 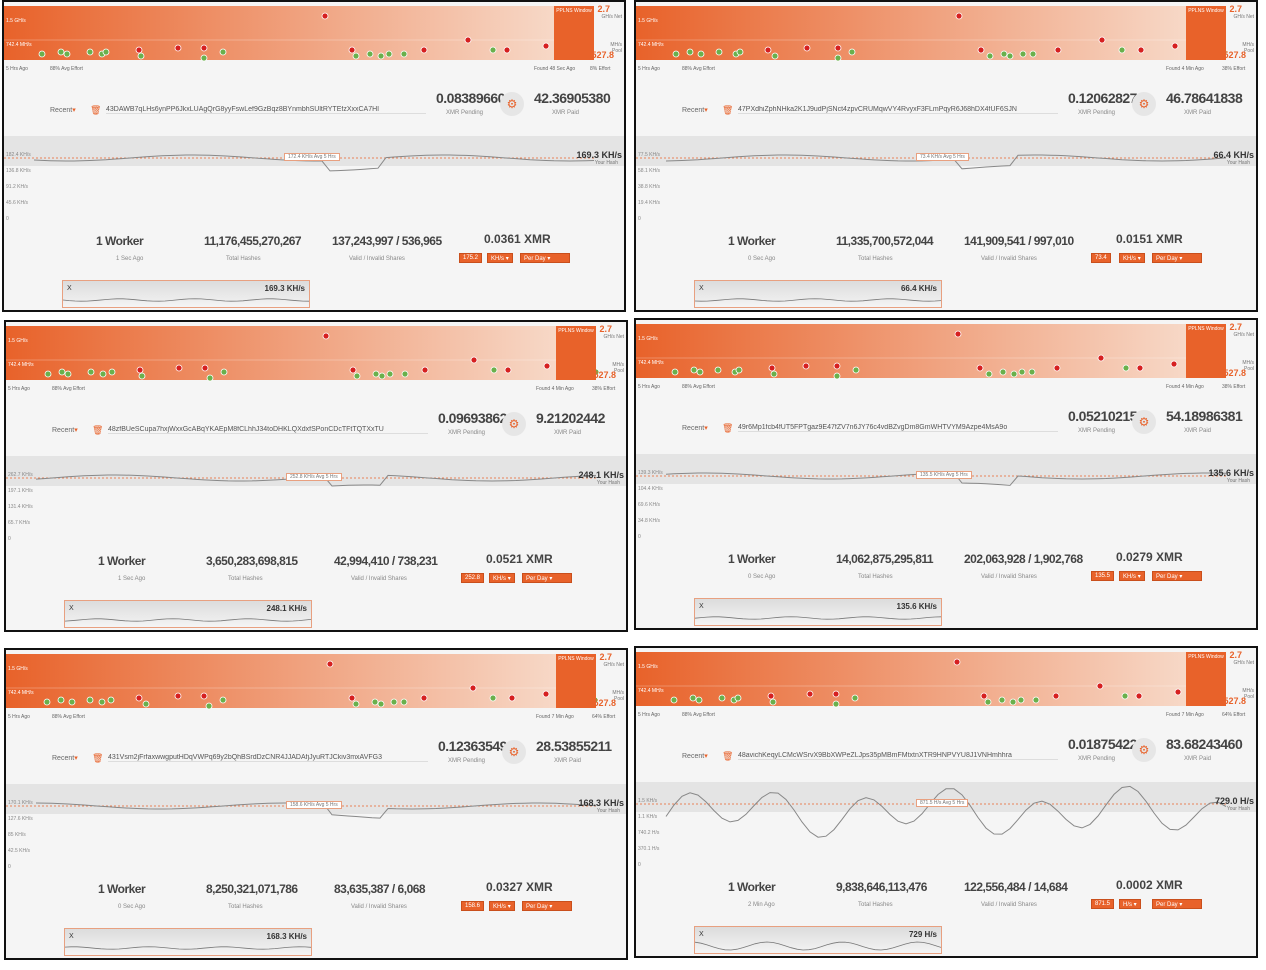 What do you see at coordinates (188, 942) in the screenshot?
I see `worker-card: X 168.3 KH/s` at bounding box center [188, 942].